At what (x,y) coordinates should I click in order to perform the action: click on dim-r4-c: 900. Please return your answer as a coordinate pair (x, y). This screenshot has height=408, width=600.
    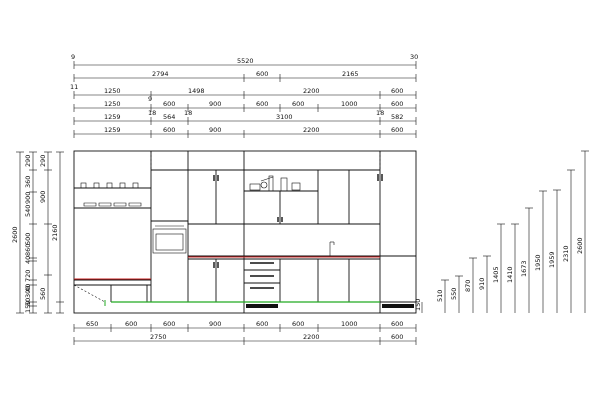
    Looking at the image, I should click on (215, 104).